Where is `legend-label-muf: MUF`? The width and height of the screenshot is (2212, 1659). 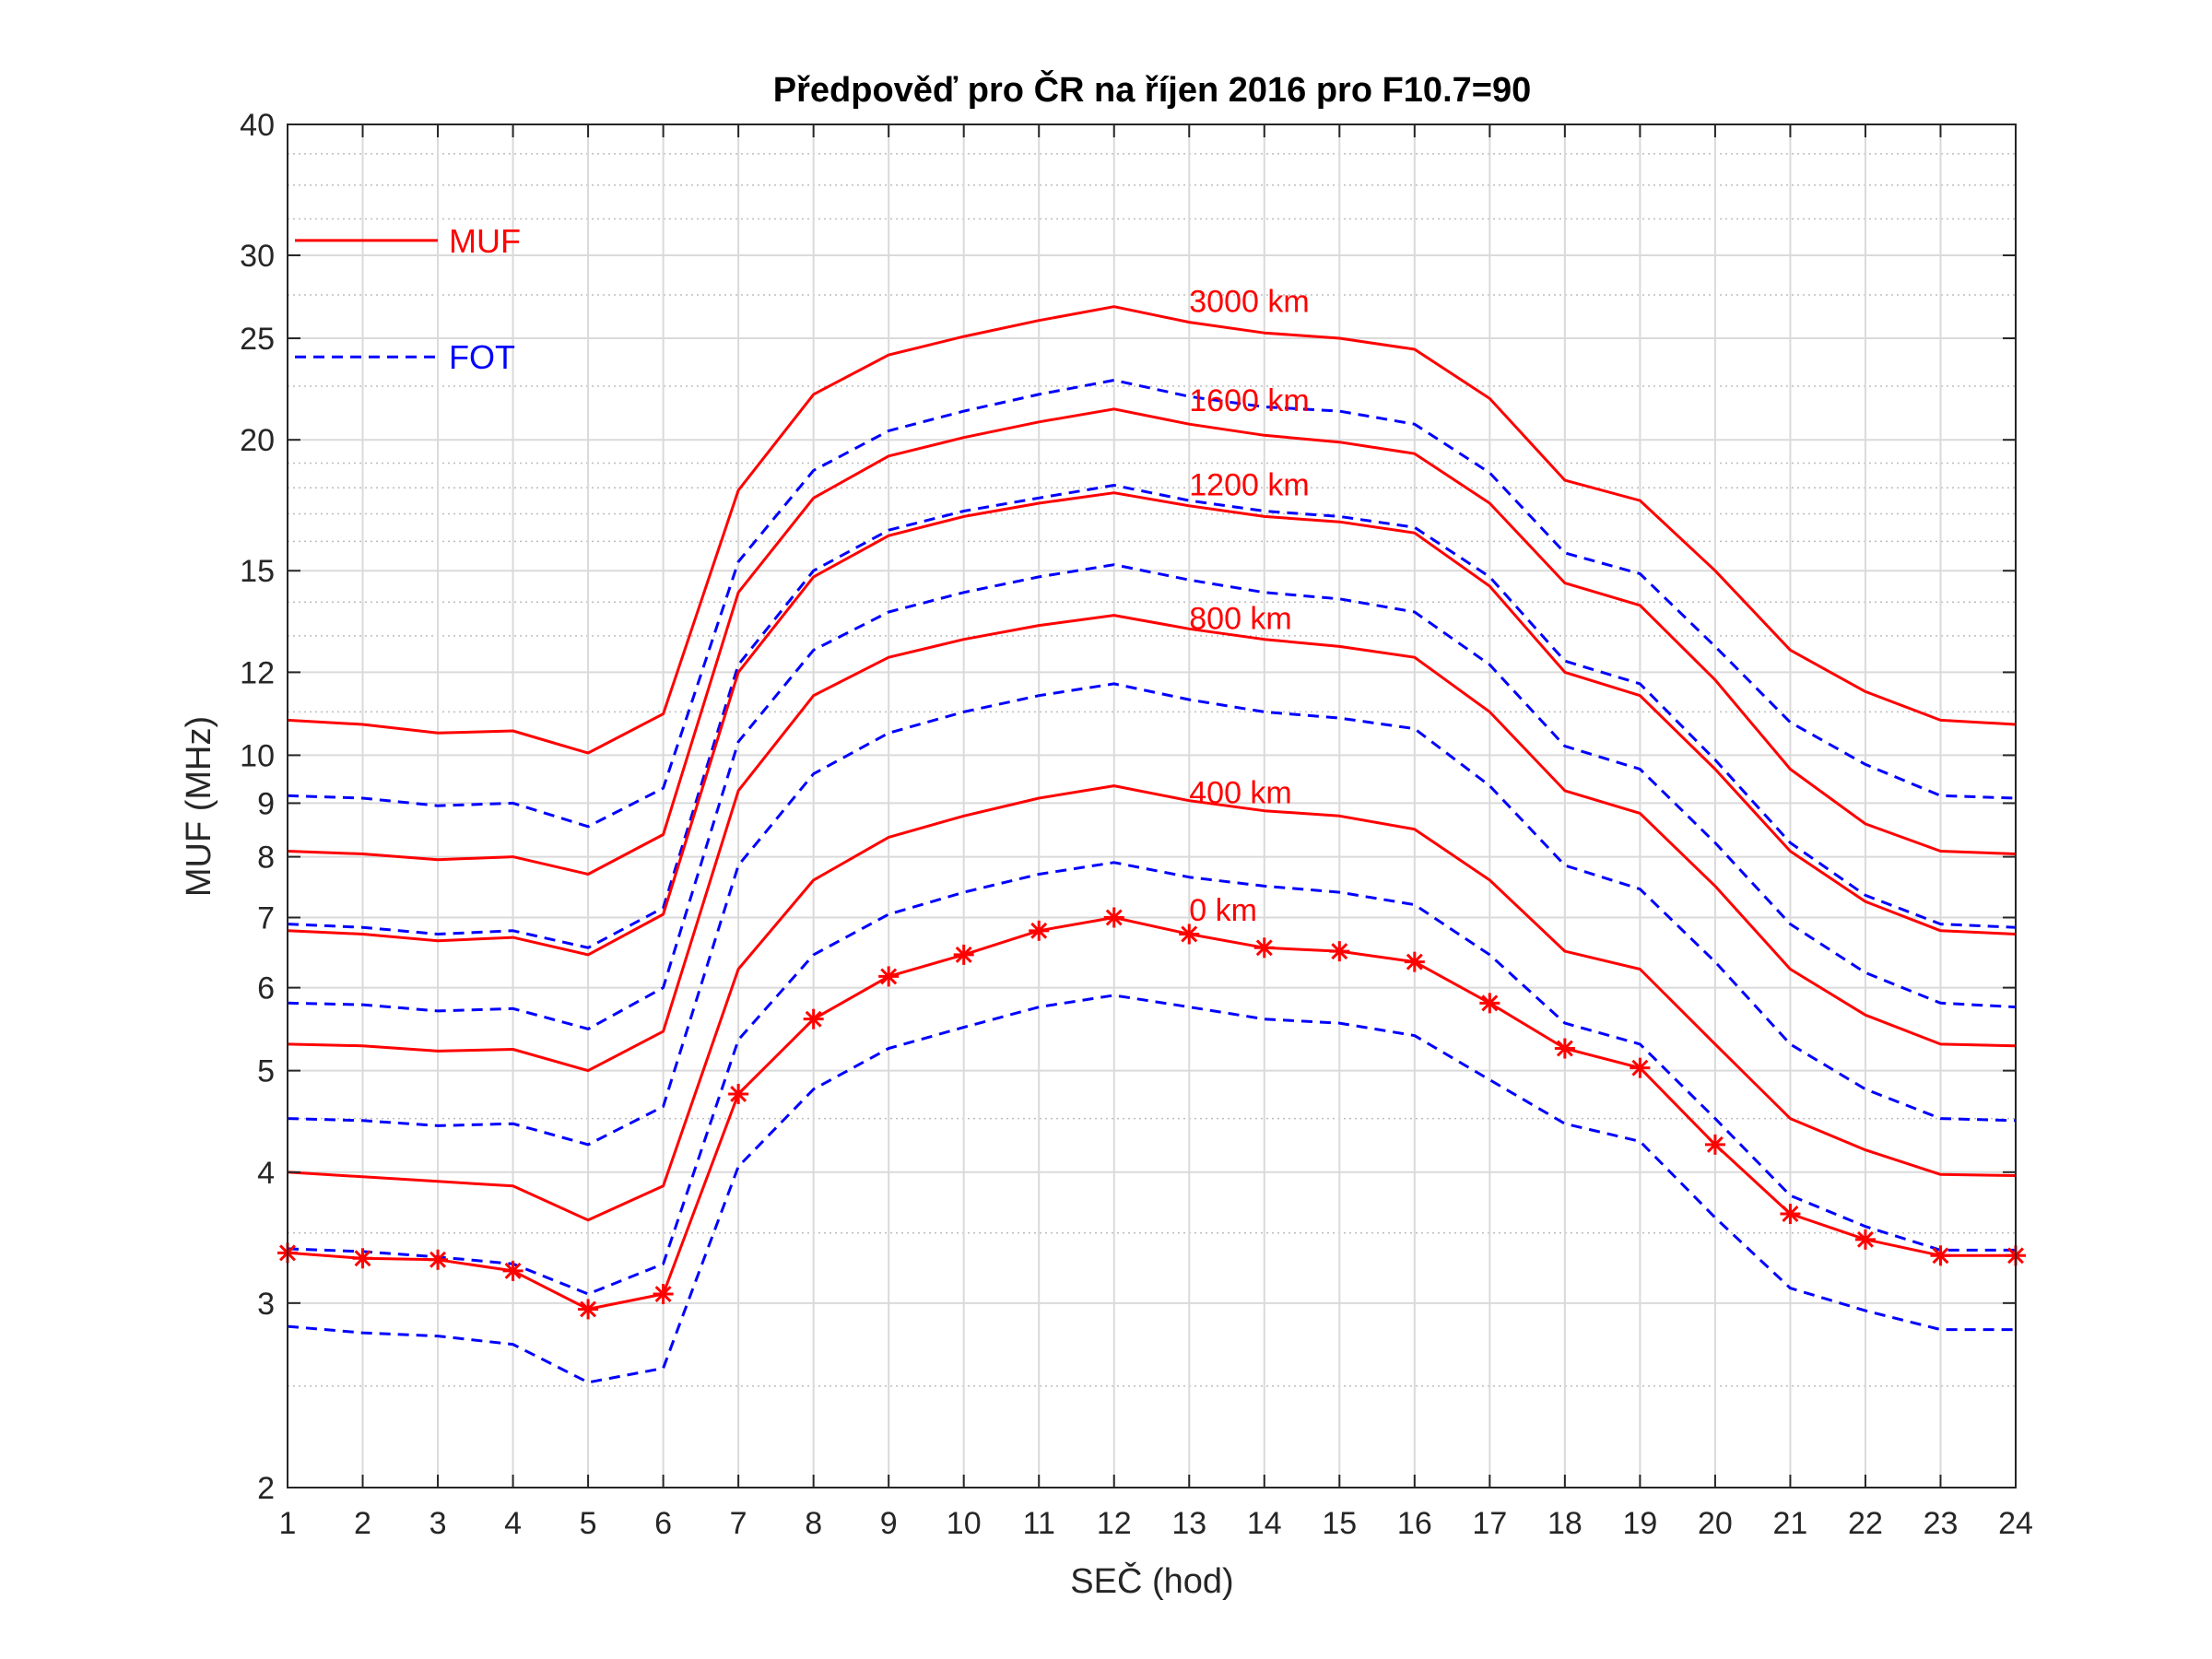 legend-label-muf: MUF is located at coordinates (485, 241).